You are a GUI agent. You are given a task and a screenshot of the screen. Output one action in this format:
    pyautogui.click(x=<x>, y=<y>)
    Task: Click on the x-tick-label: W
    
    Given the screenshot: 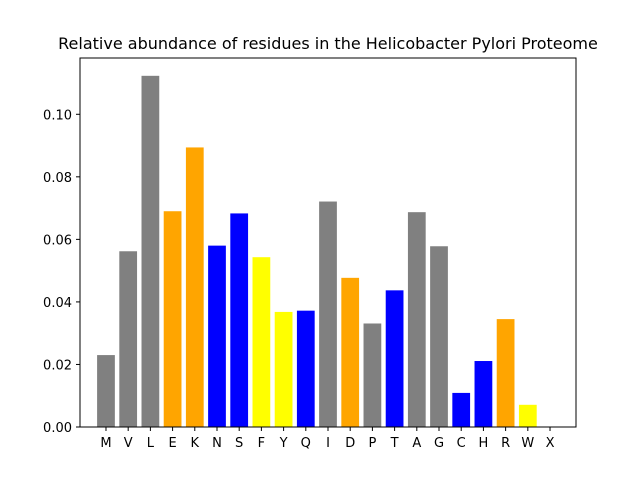 What is the action you would take?
    pyautogui.click(x=527, y=443)
    